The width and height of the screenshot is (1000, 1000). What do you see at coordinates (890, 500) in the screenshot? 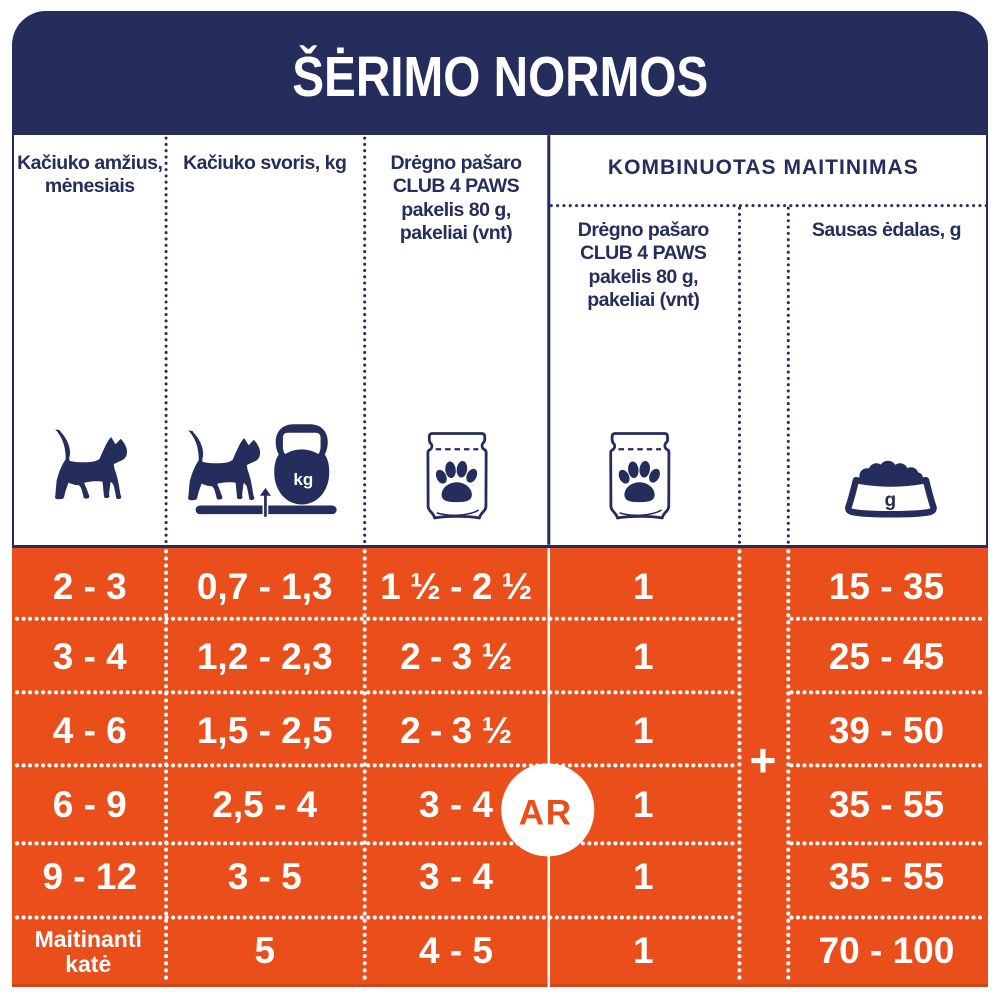
I see `svg-text: g` at bounding box center [890, 500].